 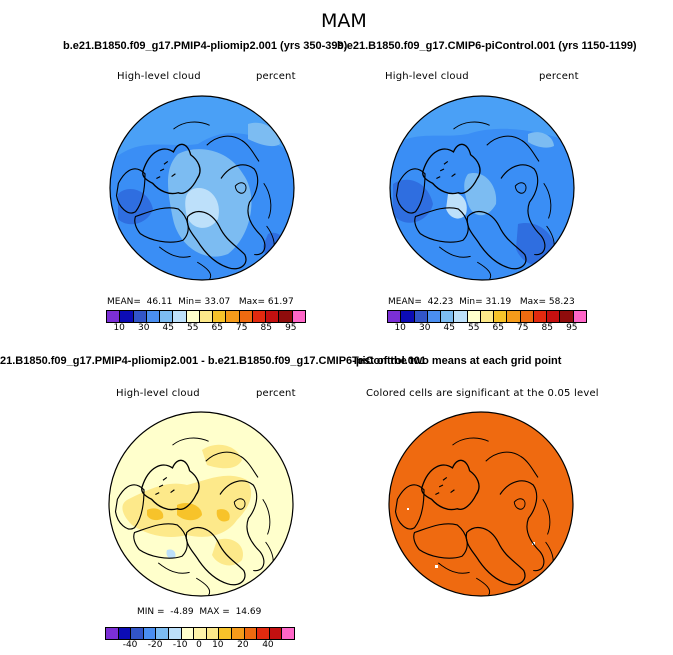 I want to click on panel-1-colorbar, so click(x=206, y=316).